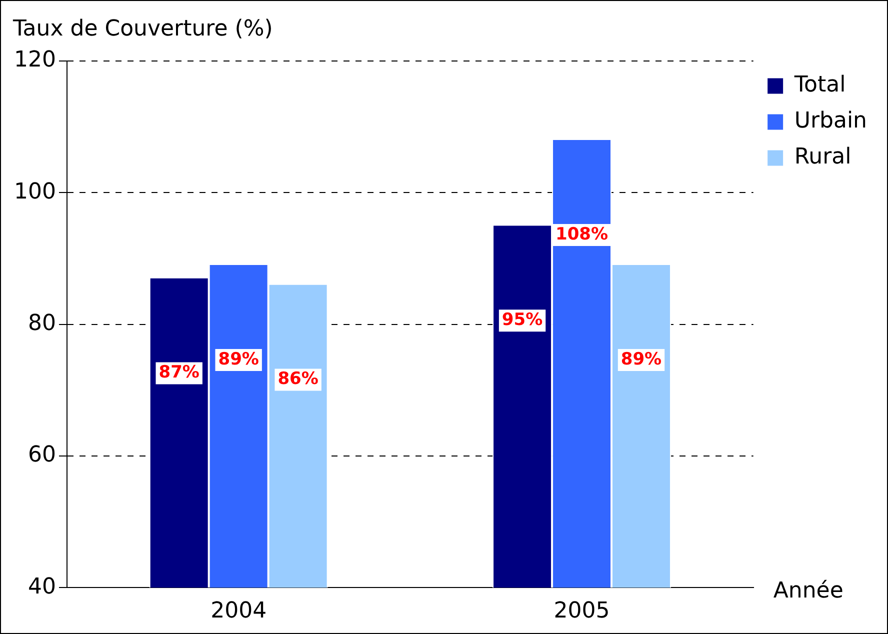  I want to click on y-tick-label: 40, so click(42, 587).